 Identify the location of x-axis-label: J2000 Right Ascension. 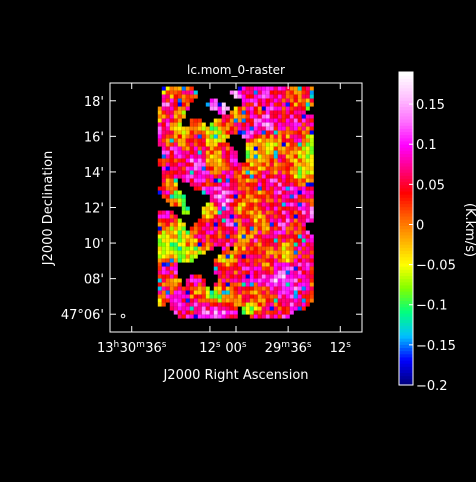
(235, 375).